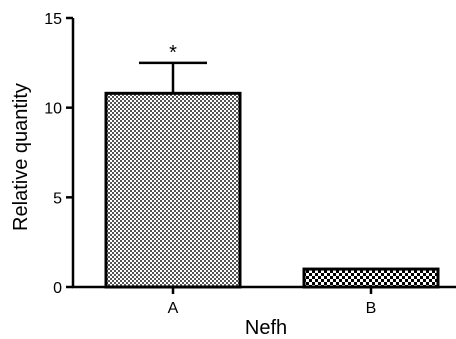 This screenshot has width=456, height=339. What do you see at coordinates (21, 157) in the screenshot?
I see `y-axis-title: Relative quantity` at bounding box center [21, 157].